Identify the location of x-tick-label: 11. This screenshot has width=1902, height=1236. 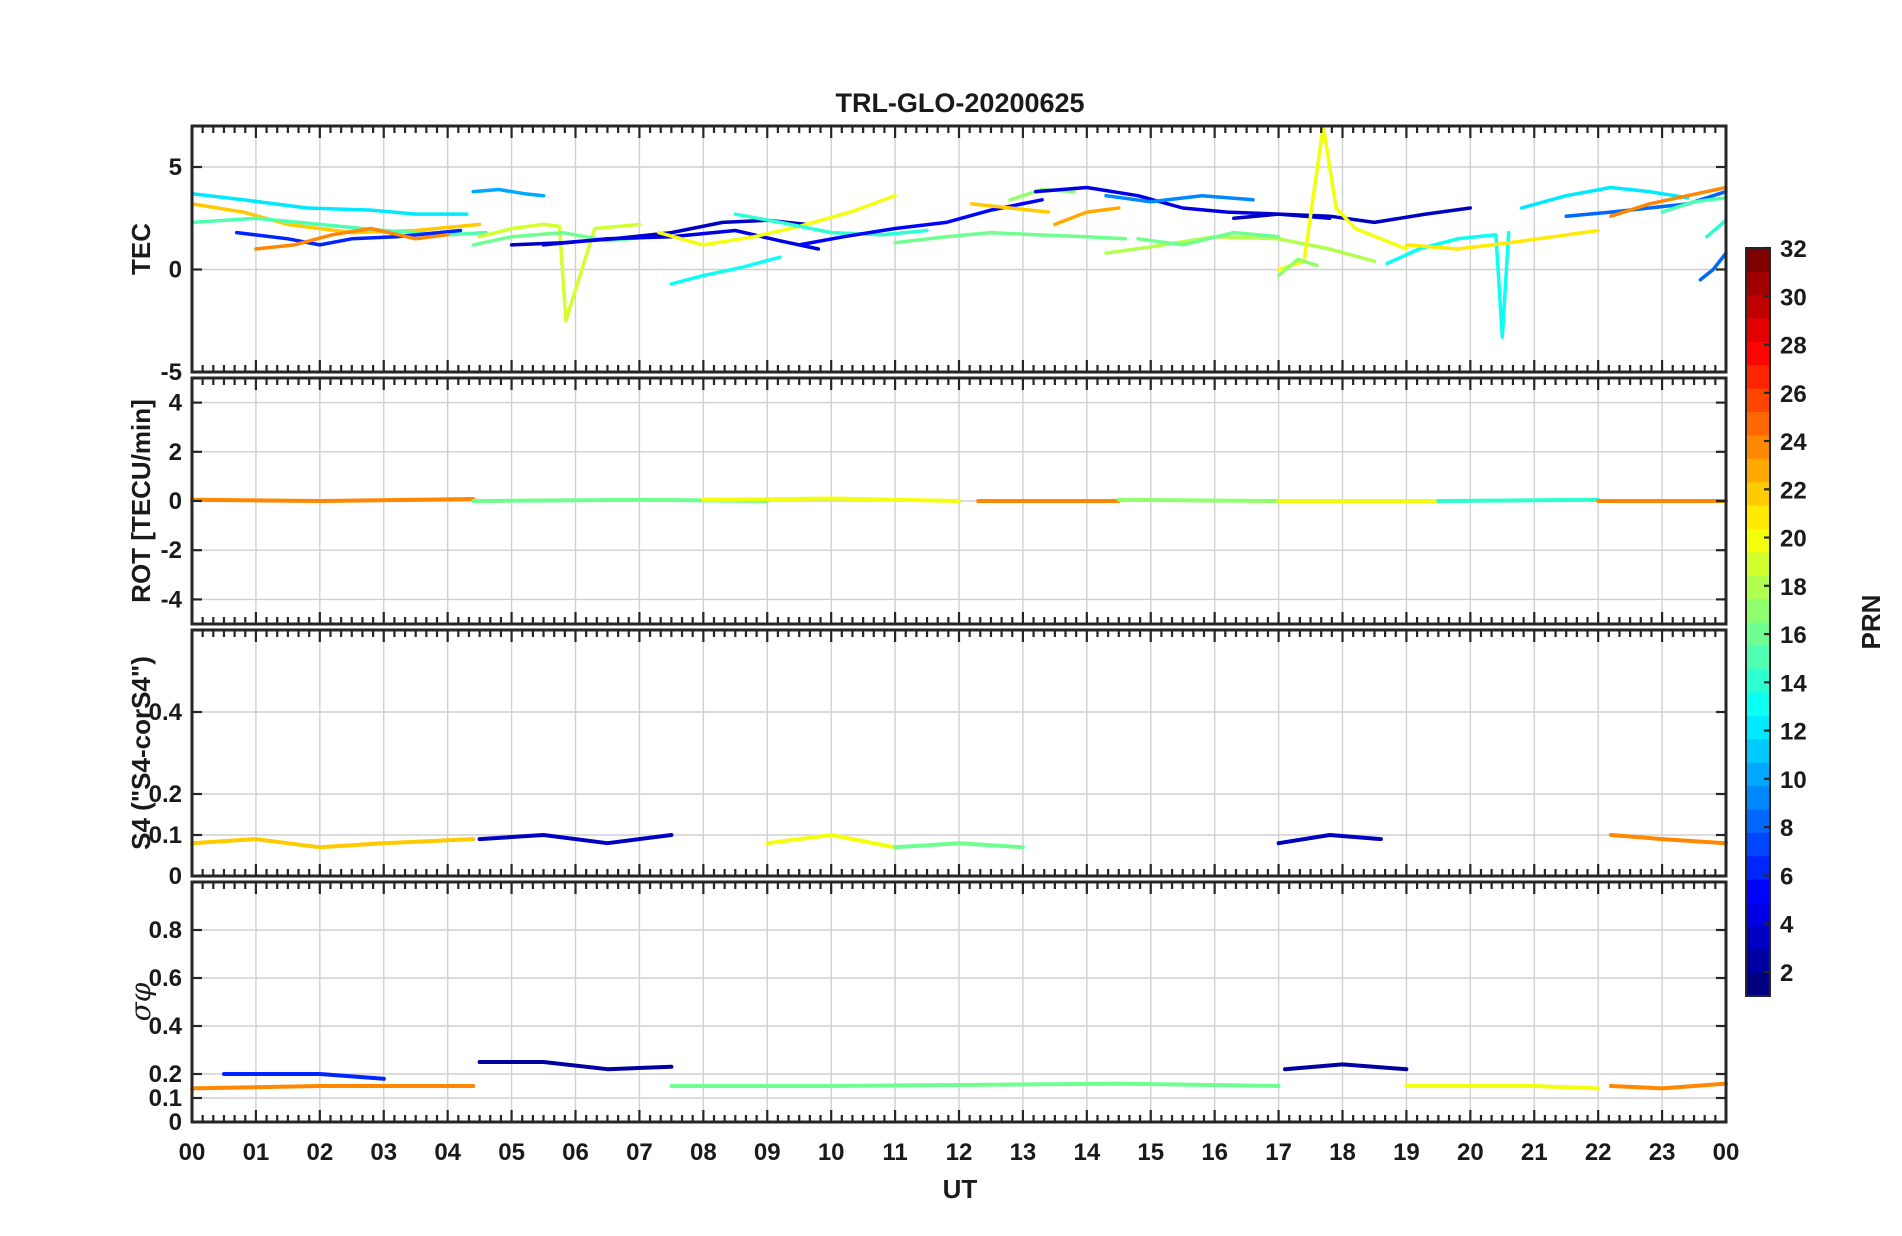
(894, 1152).